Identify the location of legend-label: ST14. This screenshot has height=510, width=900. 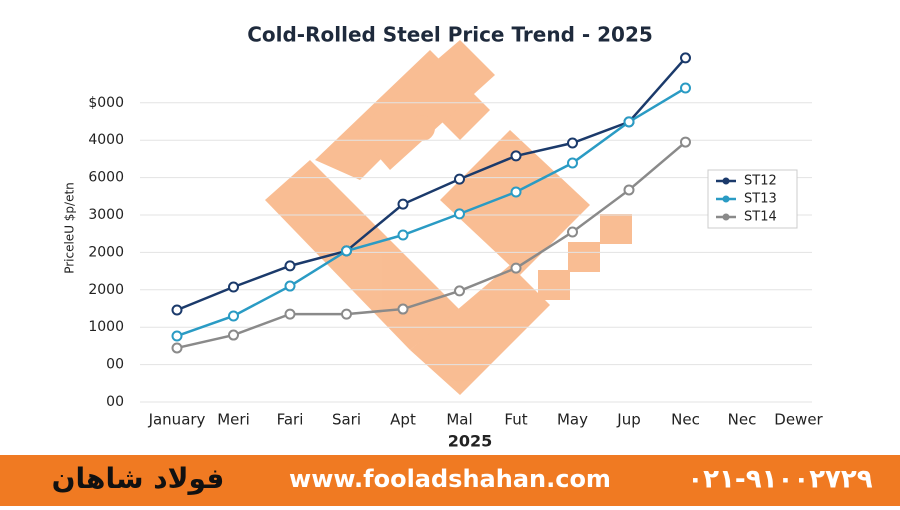
(760, 217).